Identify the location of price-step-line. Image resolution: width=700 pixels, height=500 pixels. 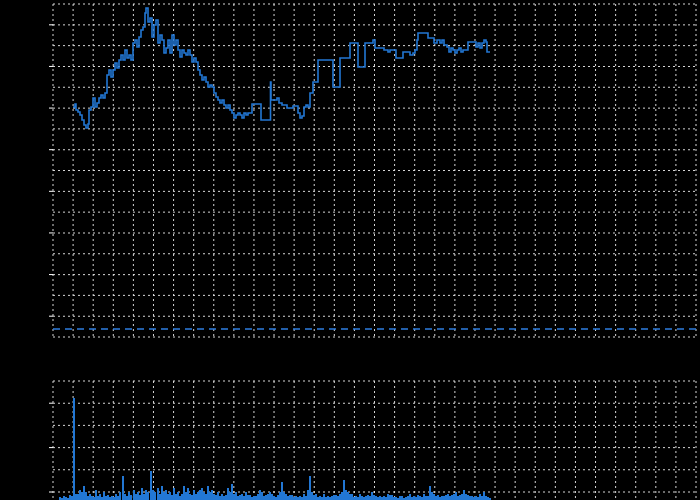
(281, 68).